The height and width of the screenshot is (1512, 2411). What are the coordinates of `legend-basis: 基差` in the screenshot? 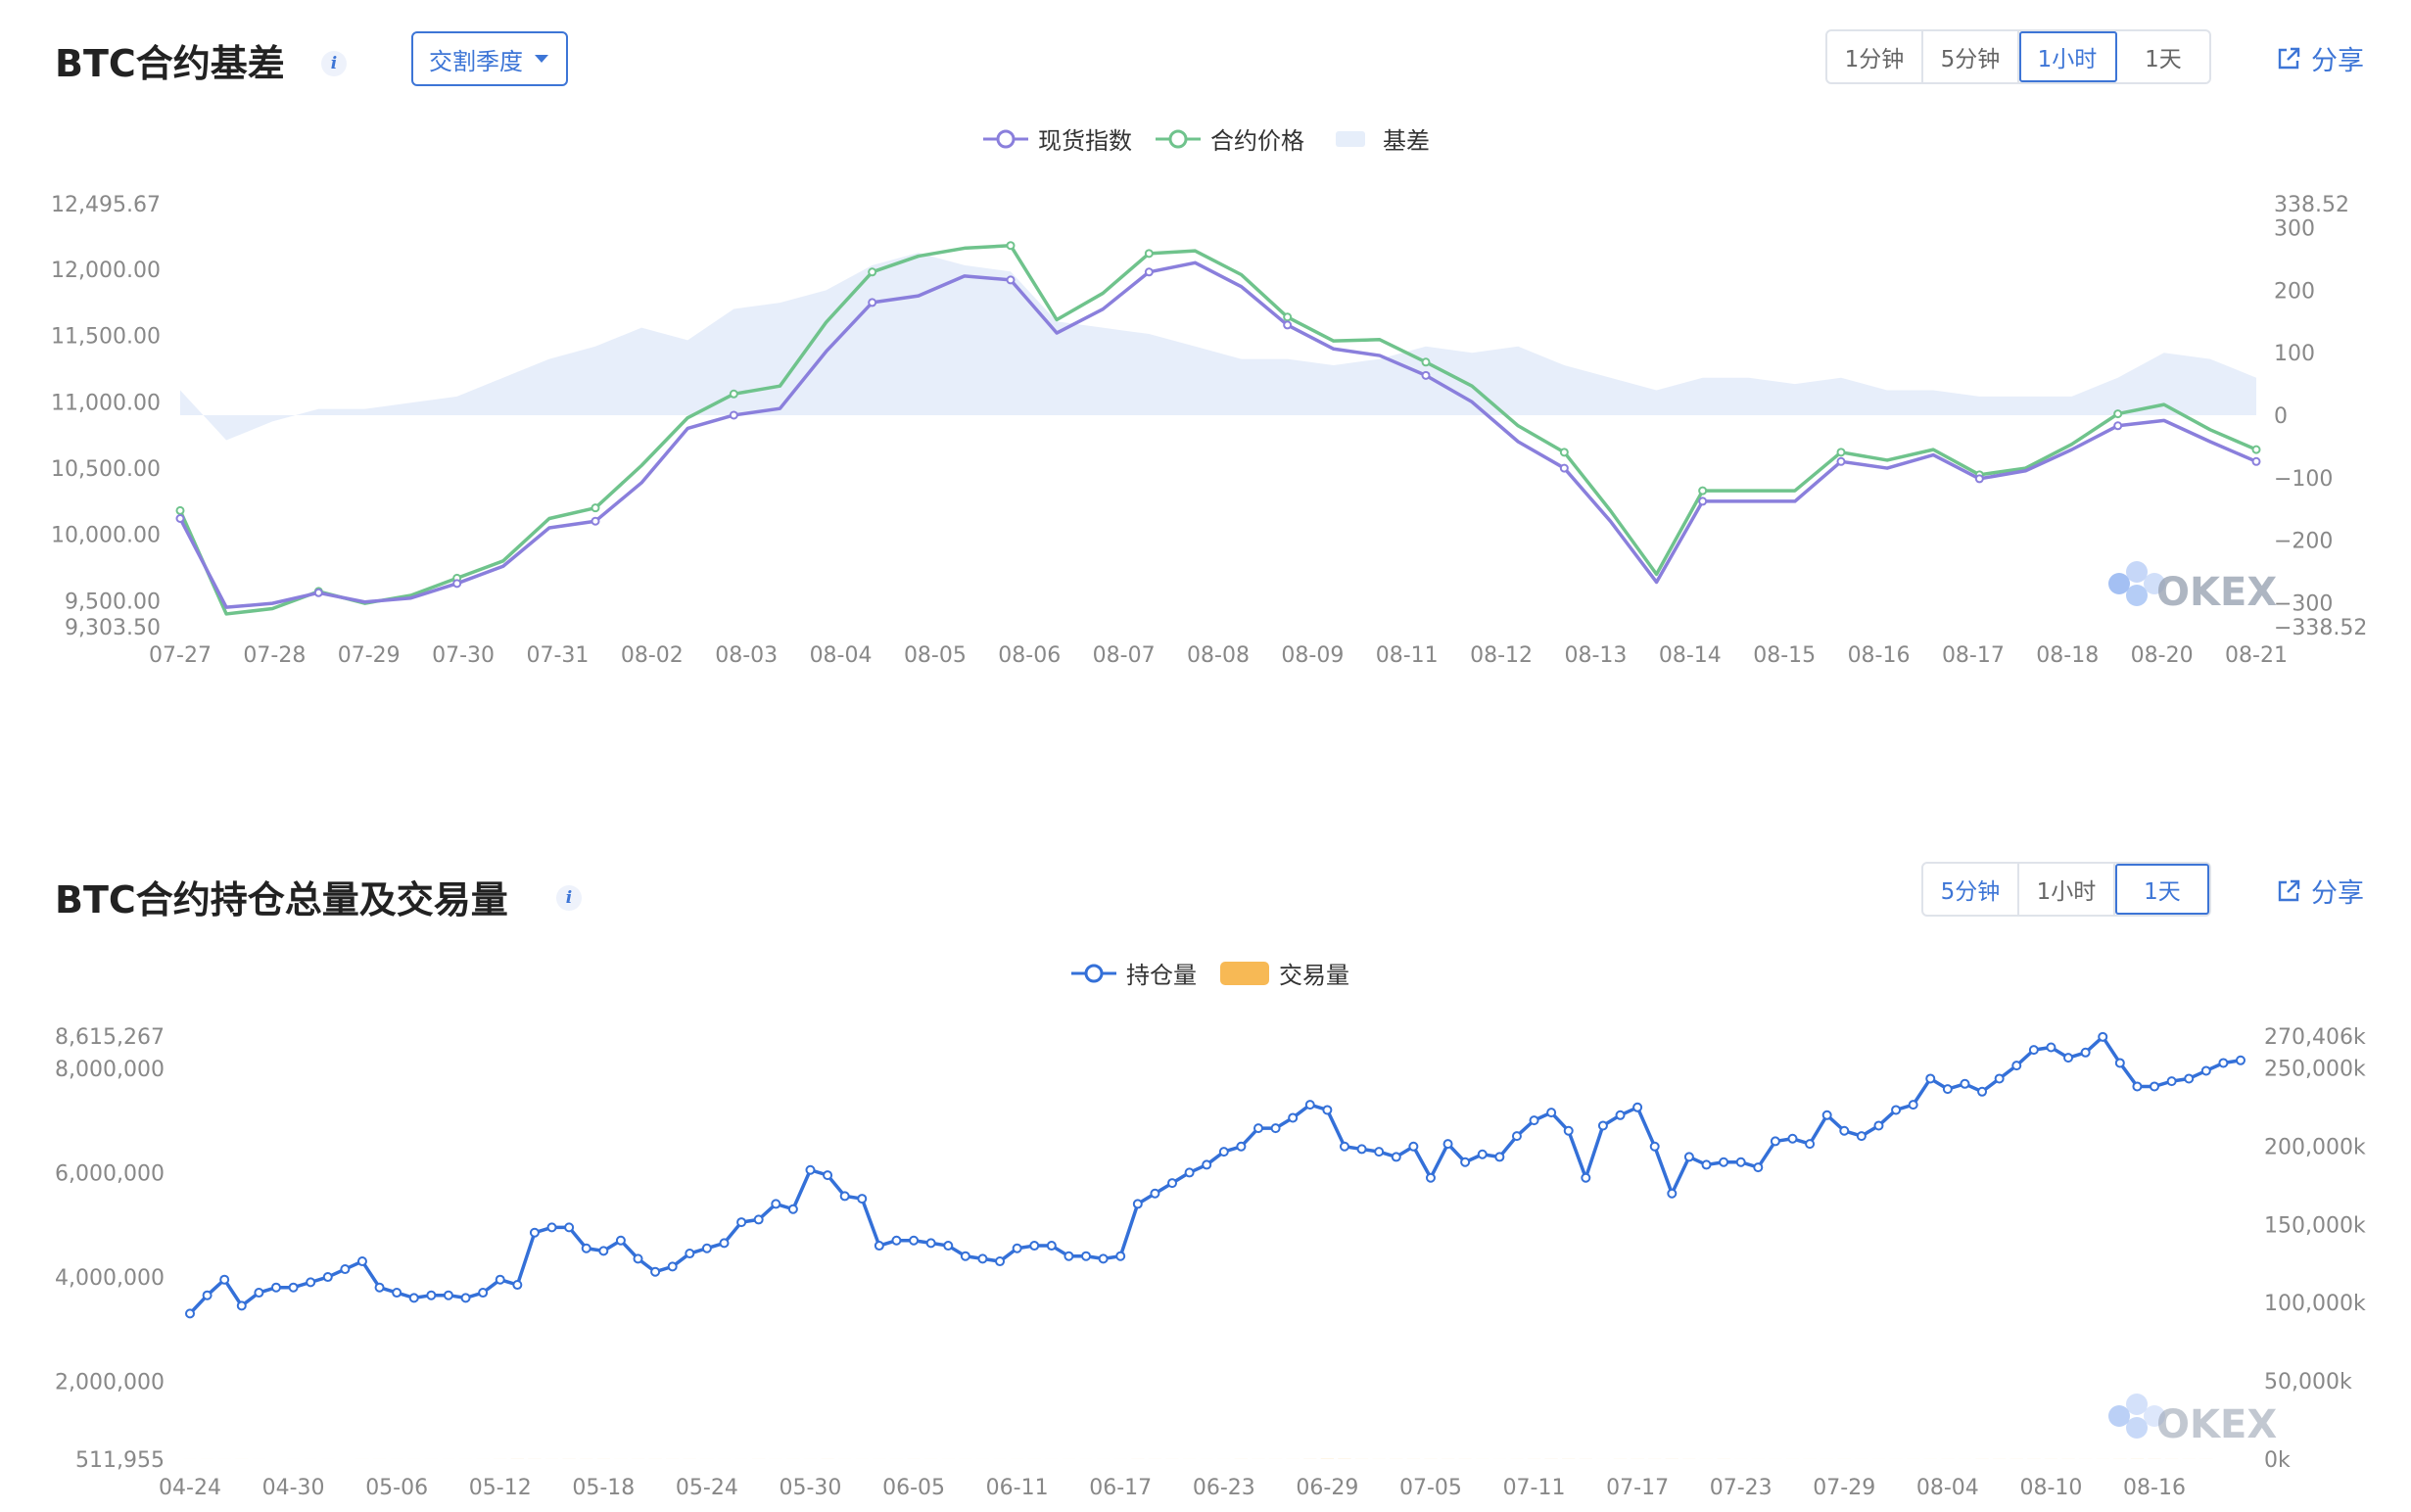 It's located at (1379, 138).